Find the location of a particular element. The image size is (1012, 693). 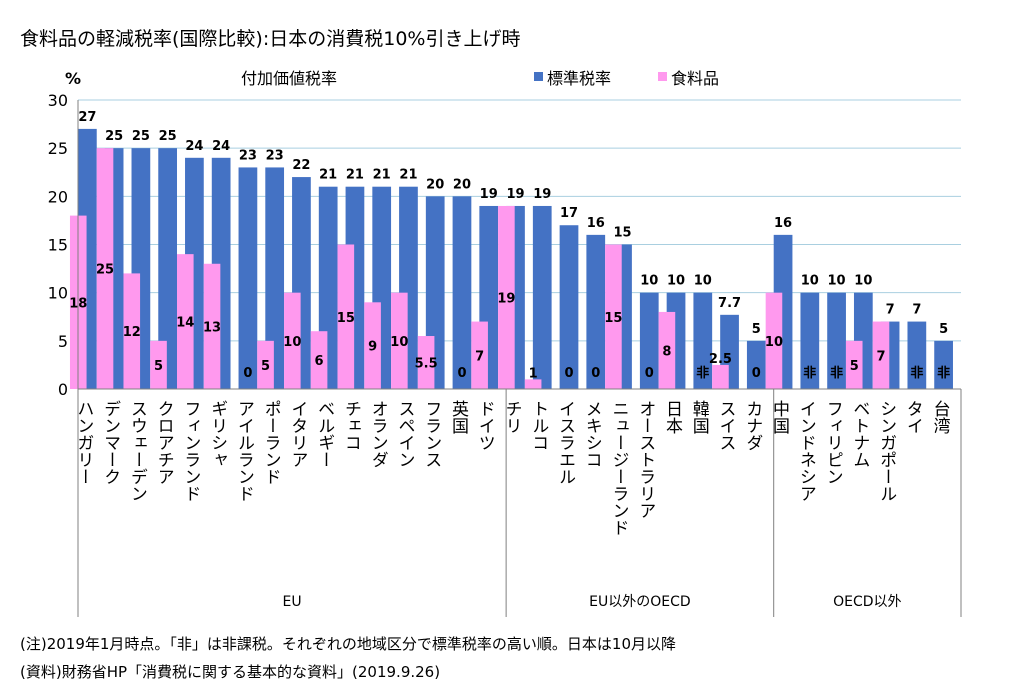

legend-label-food: 食料品 is located at coordinates (695, 78).